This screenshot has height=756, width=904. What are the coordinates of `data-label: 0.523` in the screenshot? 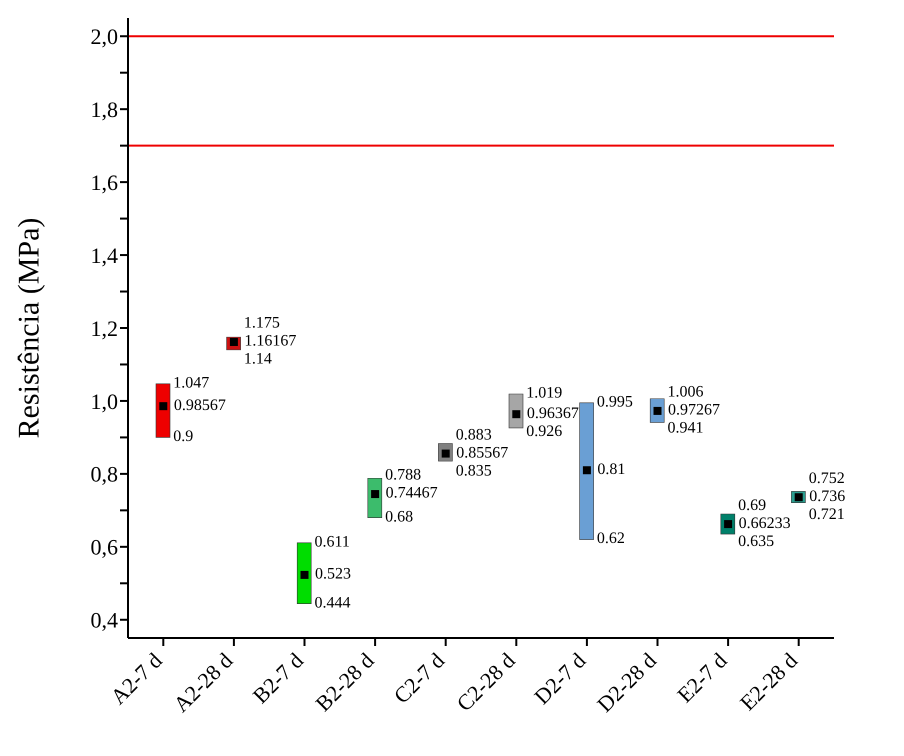 It's located at (333, 574).